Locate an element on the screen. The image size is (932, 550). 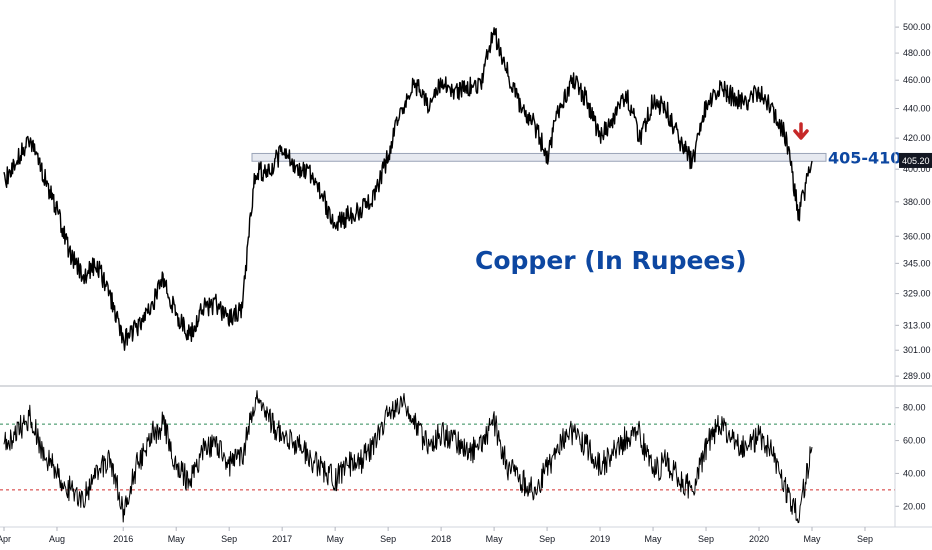
osc-tick-label: 40.00 is located at coordinates (914, 473).